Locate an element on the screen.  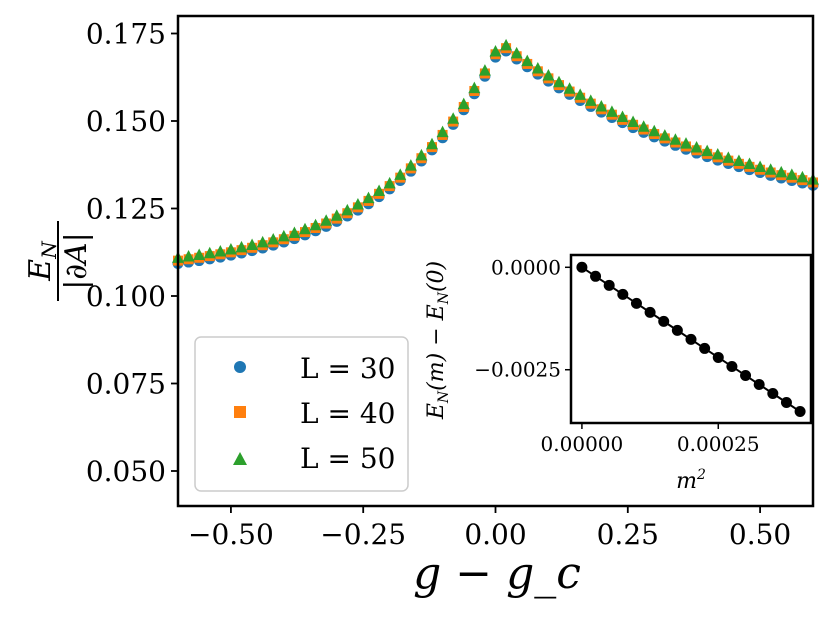
x-tick-label: 0.00 is located at coordinates (495, 534).